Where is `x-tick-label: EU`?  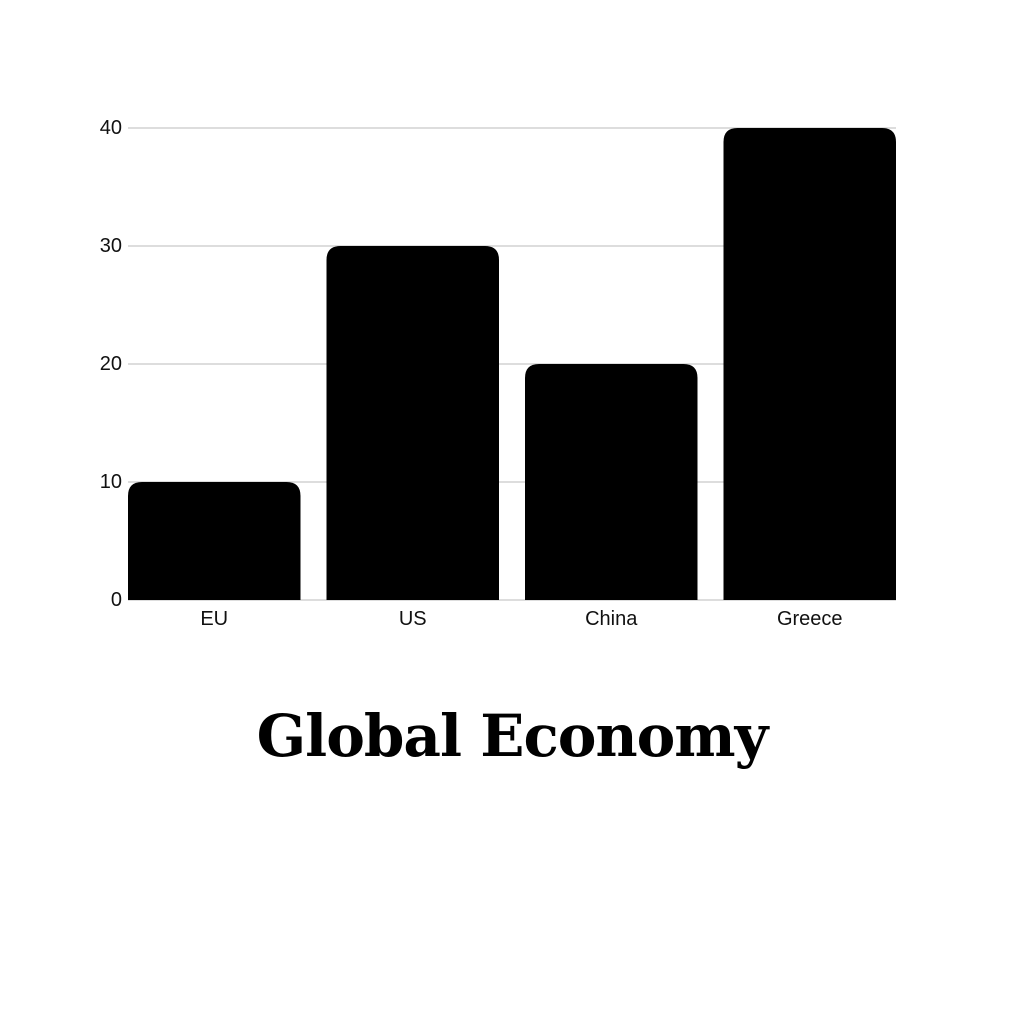 x-tick-label: EU is located at coordinates (214, 619).